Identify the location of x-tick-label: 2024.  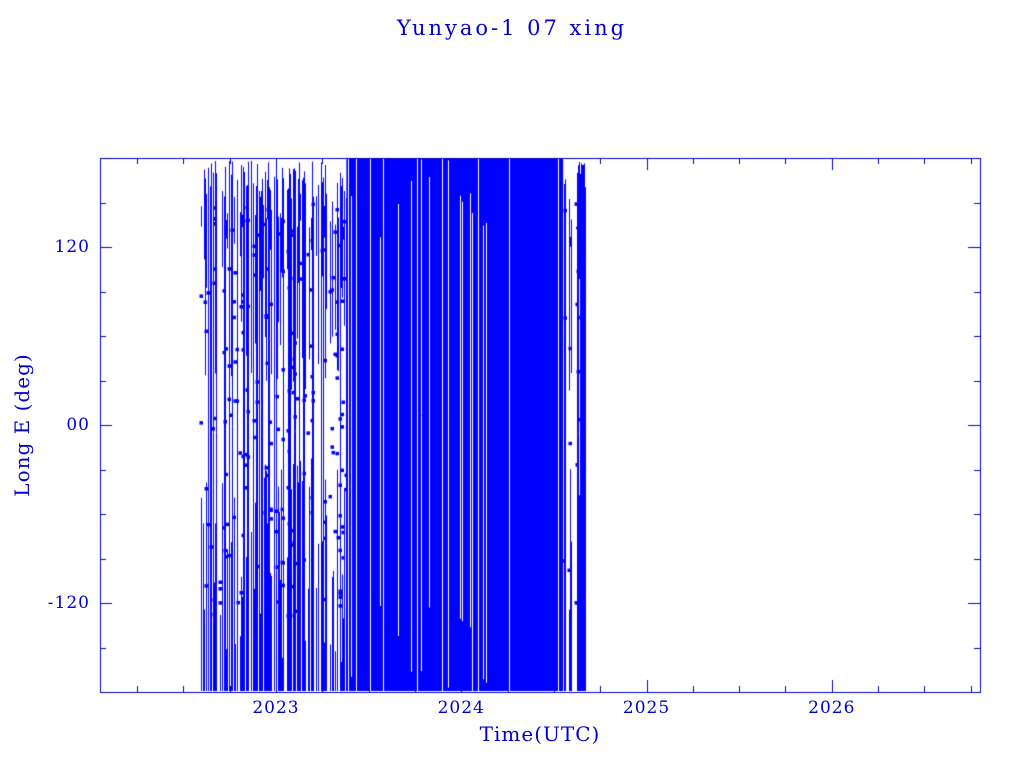
(461, 708).